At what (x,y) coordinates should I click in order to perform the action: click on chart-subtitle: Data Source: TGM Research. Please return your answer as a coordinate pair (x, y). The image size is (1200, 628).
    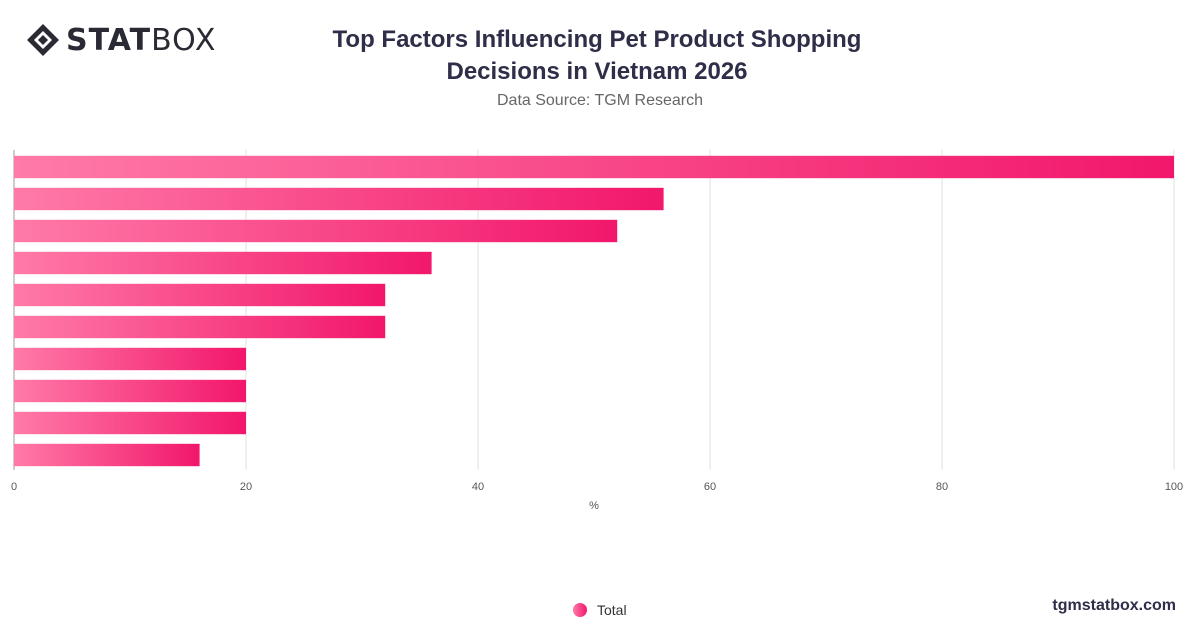
    Looking at the image, I should click on (599, 100).